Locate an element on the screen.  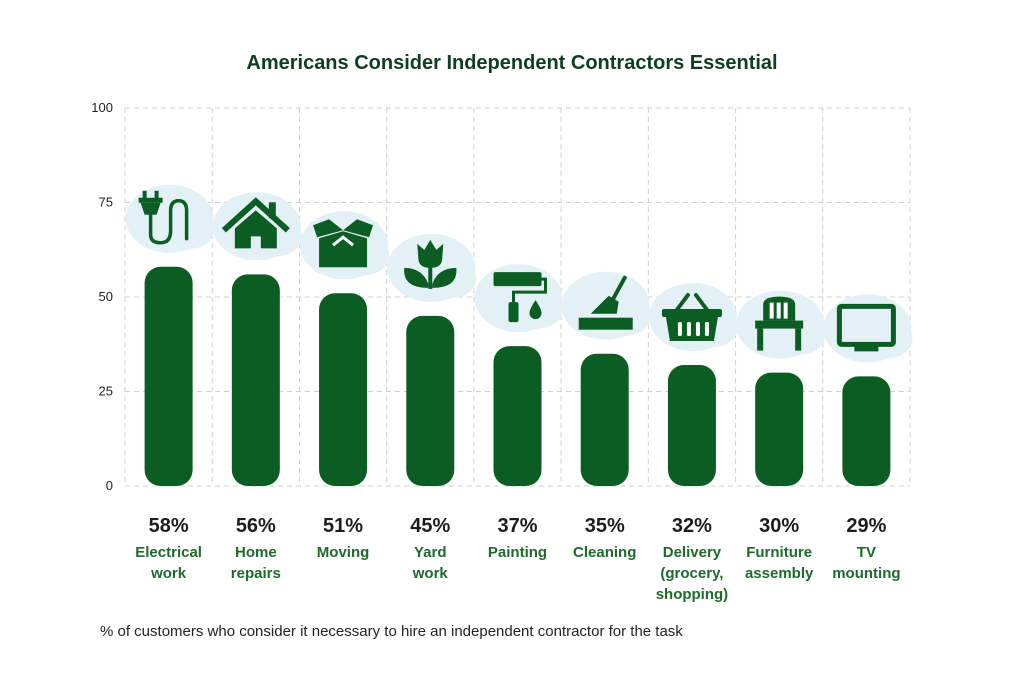
house-icon is located at coordinates (255, 223).